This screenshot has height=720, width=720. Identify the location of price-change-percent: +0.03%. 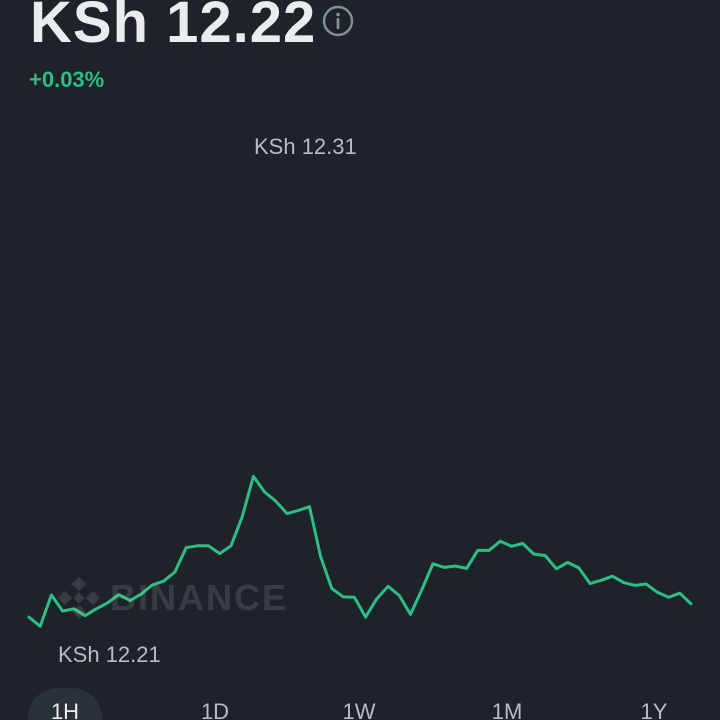
(67, 79).